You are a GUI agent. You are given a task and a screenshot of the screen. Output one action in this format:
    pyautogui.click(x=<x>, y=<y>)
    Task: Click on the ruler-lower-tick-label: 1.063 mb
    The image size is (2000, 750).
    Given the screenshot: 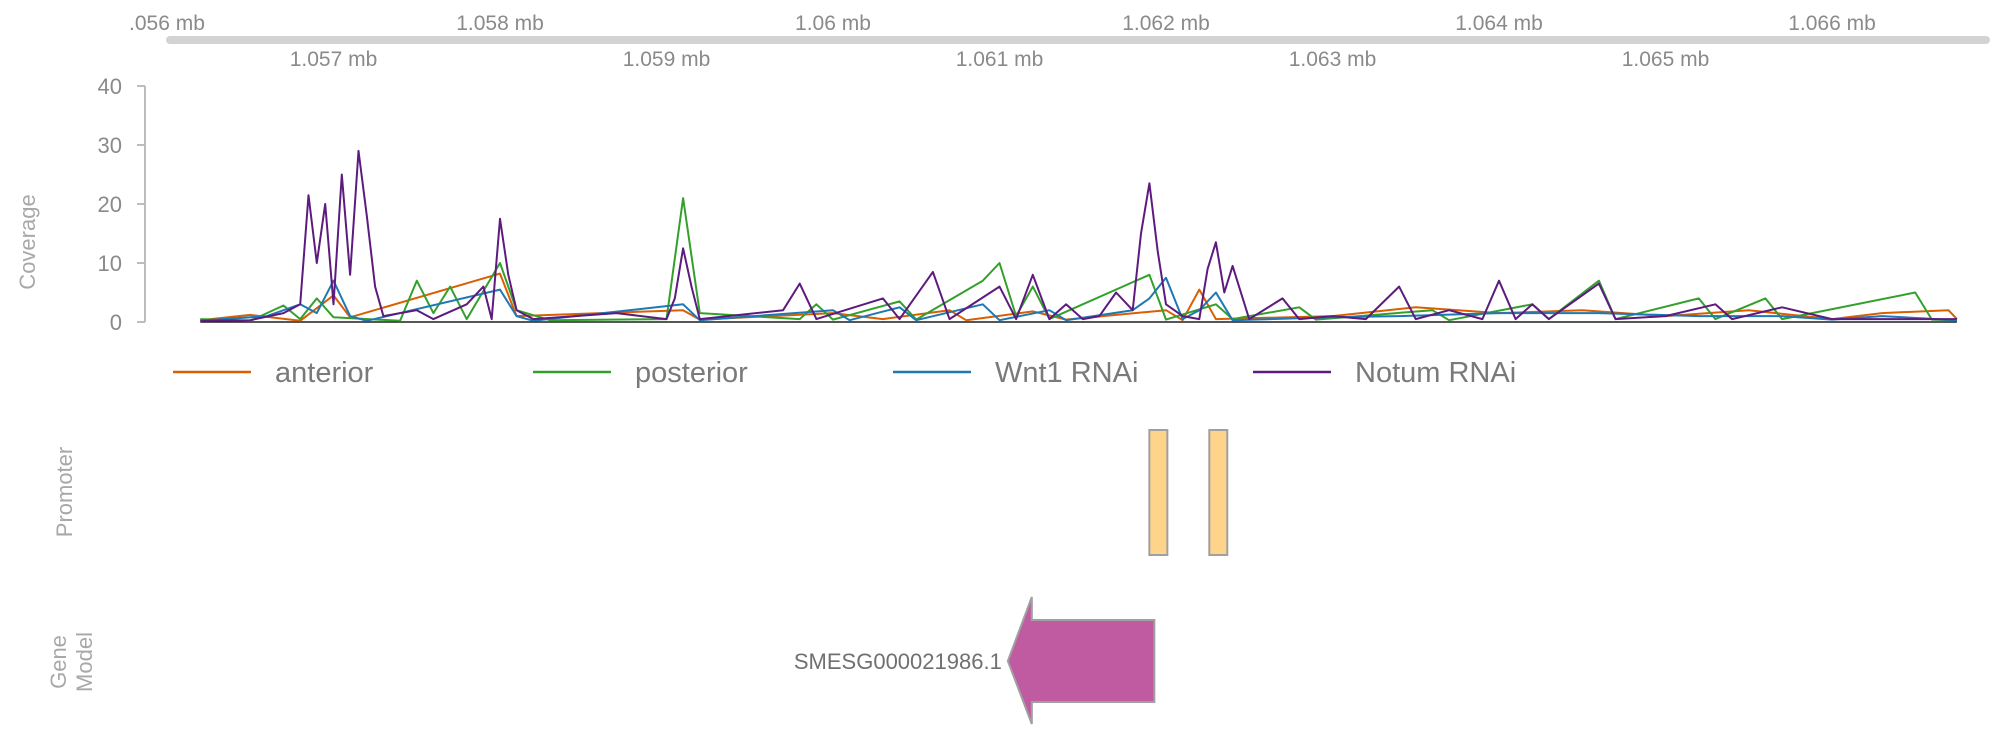 What is the action you would take?
    pyautogui.click(x=1333, y=59)
    